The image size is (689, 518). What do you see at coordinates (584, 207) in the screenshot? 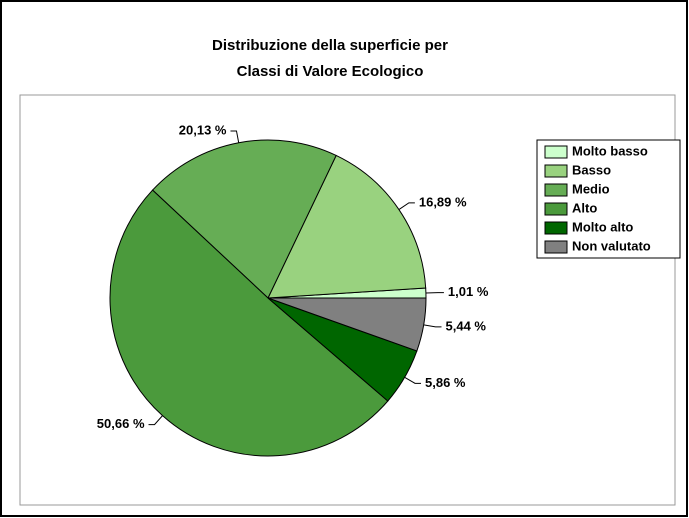
I see `legend-label: Alto` at bounding box center [584, 207].